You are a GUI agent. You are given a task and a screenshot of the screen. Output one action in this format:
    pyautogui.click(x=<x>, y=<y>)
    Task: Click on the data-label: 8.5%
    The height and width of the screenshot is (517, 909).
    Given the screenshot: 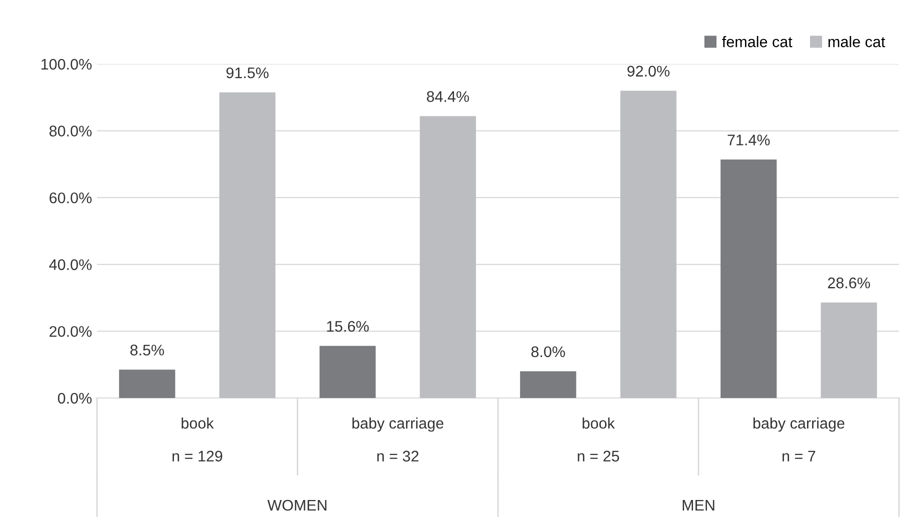 What is the action you would take?
    pyautogui.click(x=147, y=350)
    